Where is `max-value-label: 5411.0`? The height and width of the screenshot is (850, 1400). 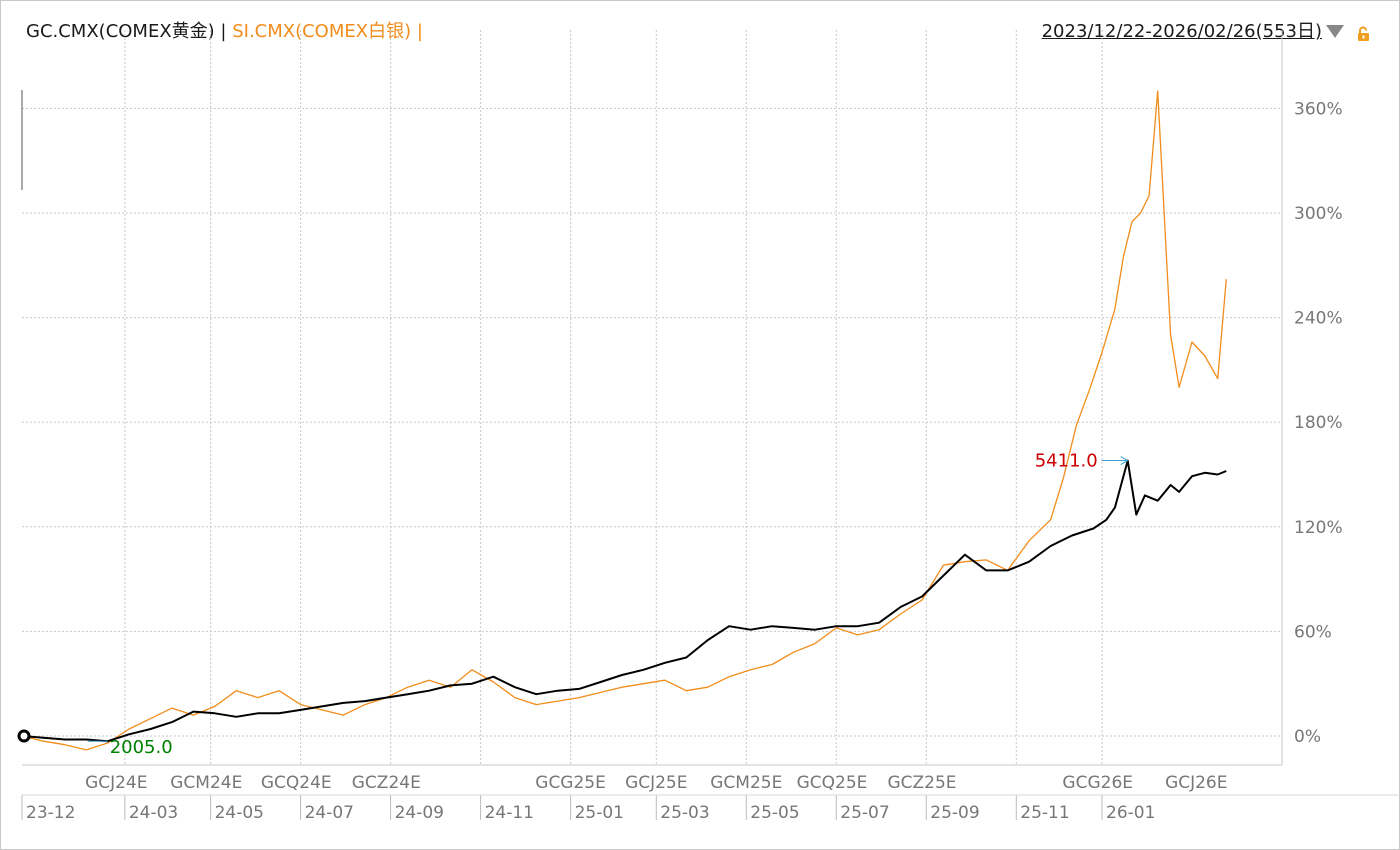
max-value-label: 5411.0 is located at coordinates (1066, 461).